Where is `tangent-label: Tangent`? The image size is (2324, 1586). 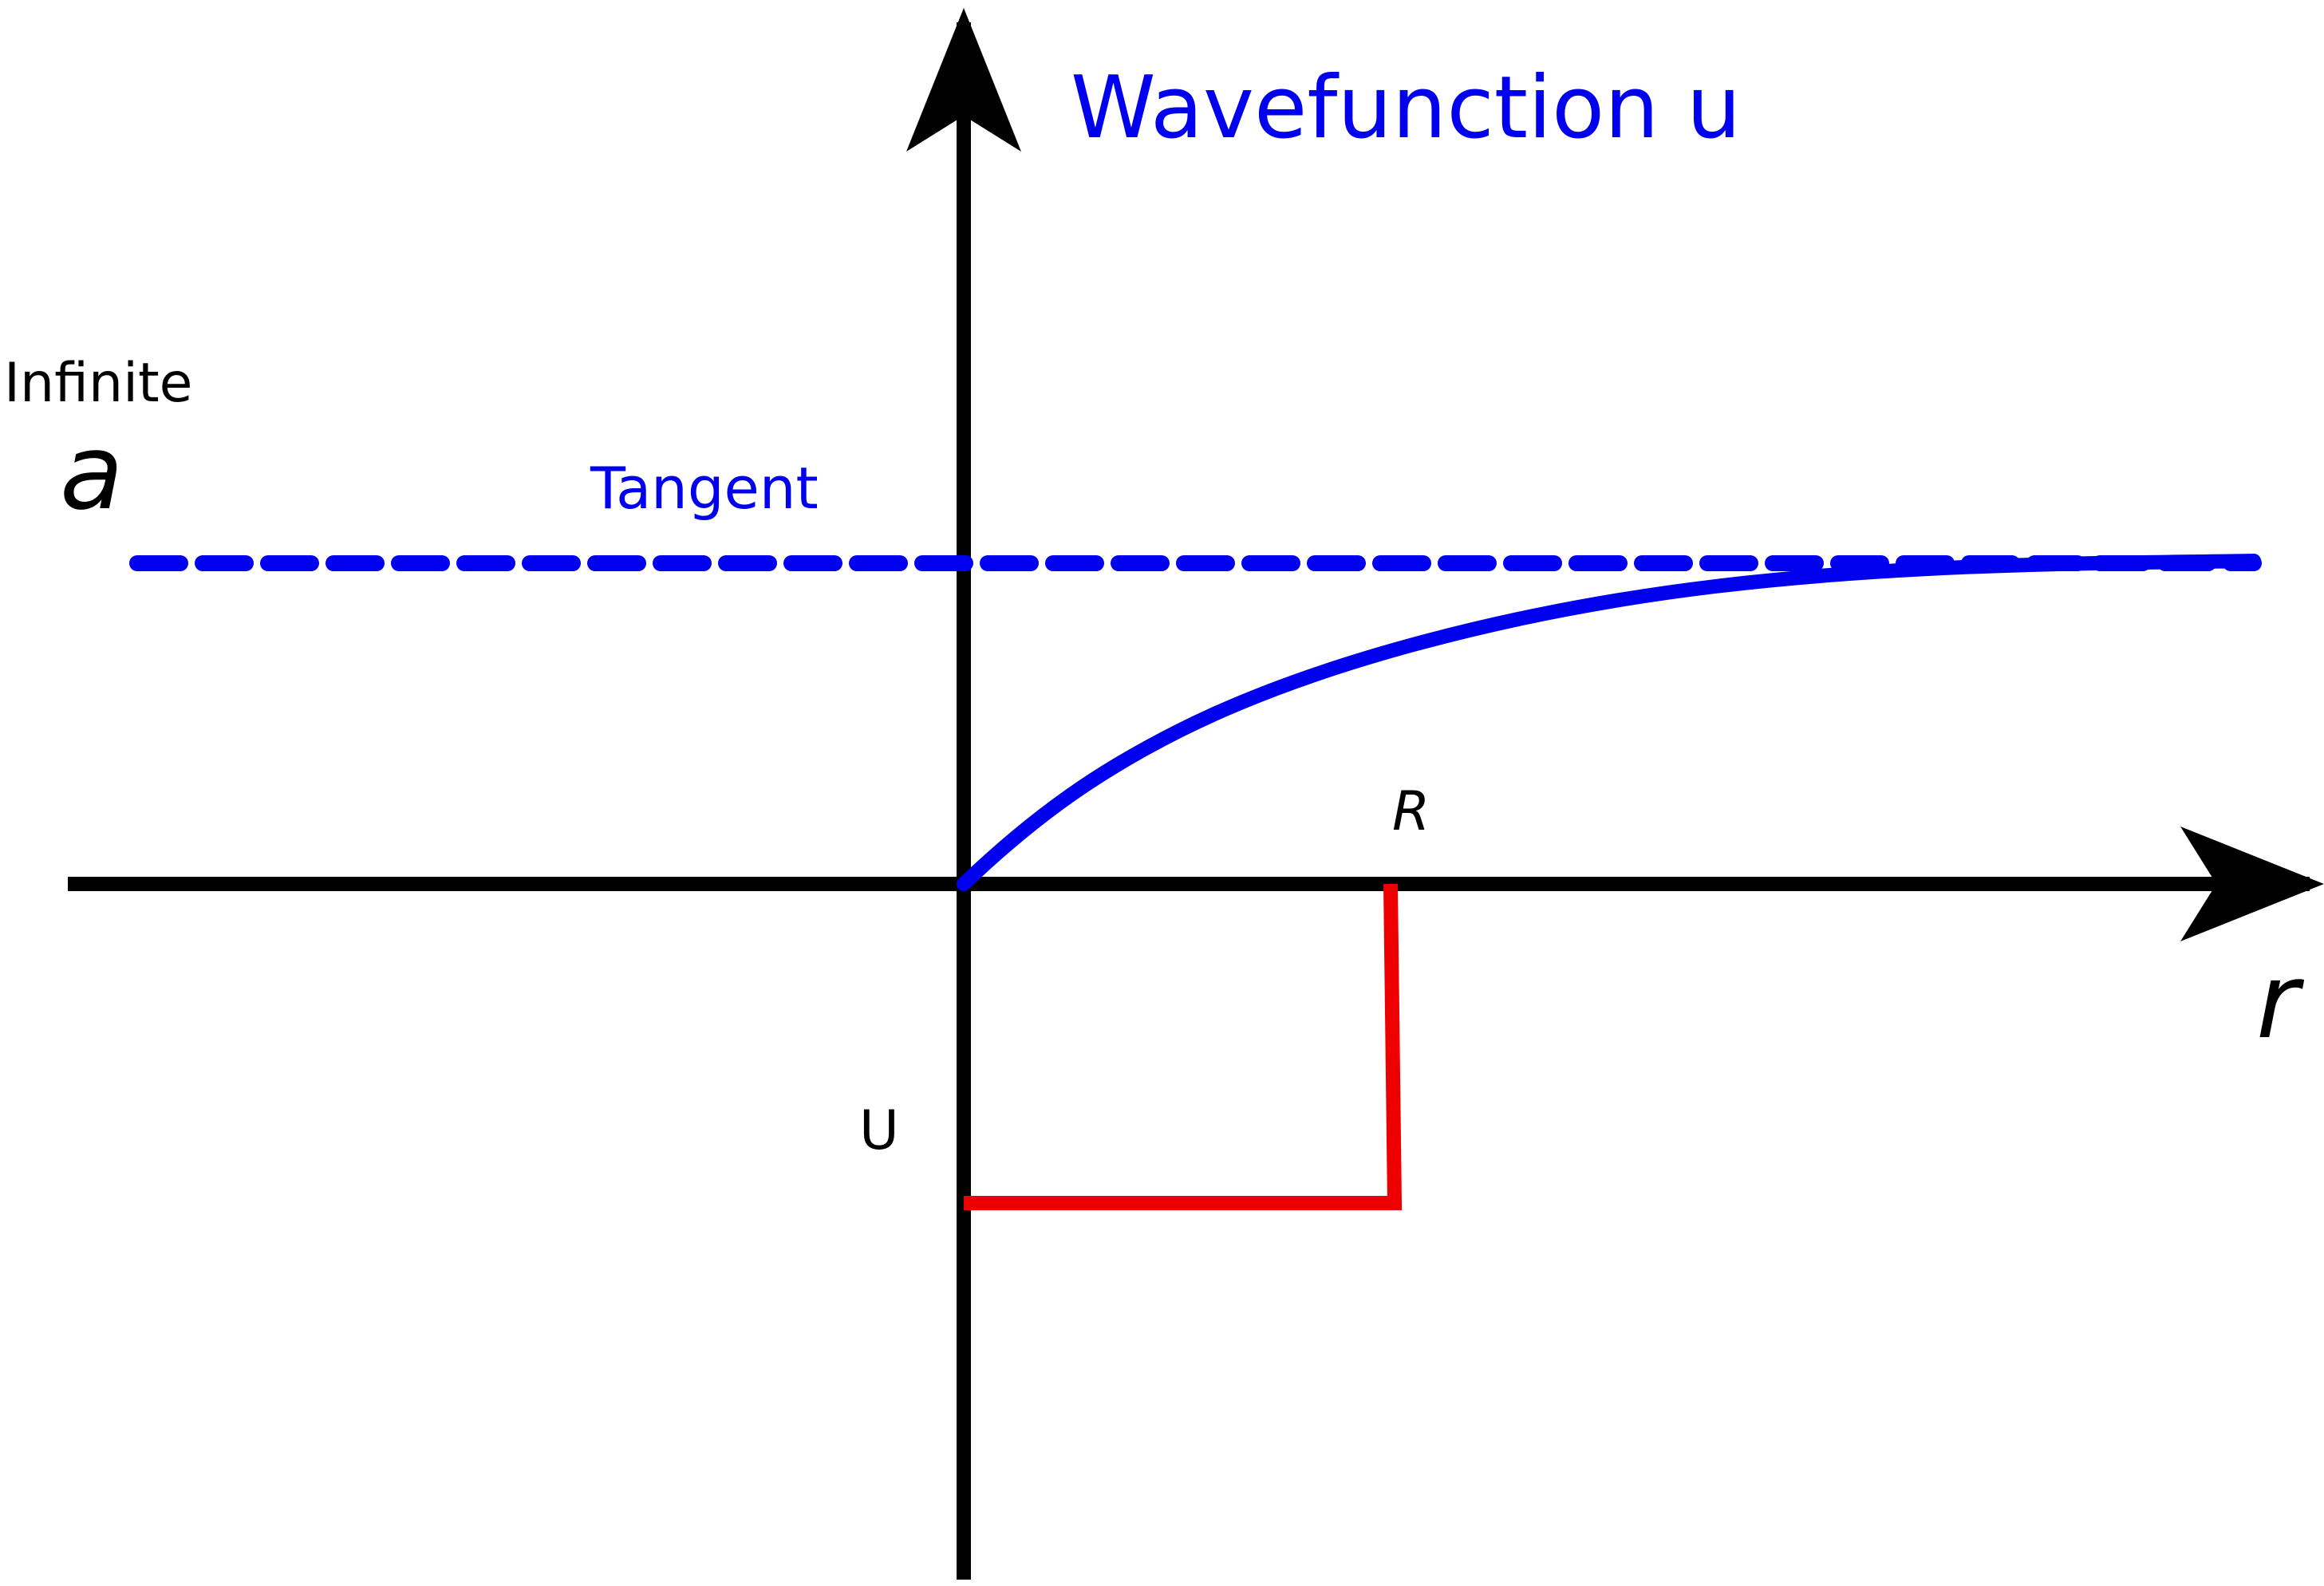 tangent-label: Tangent is located at coordinates (704, 488).